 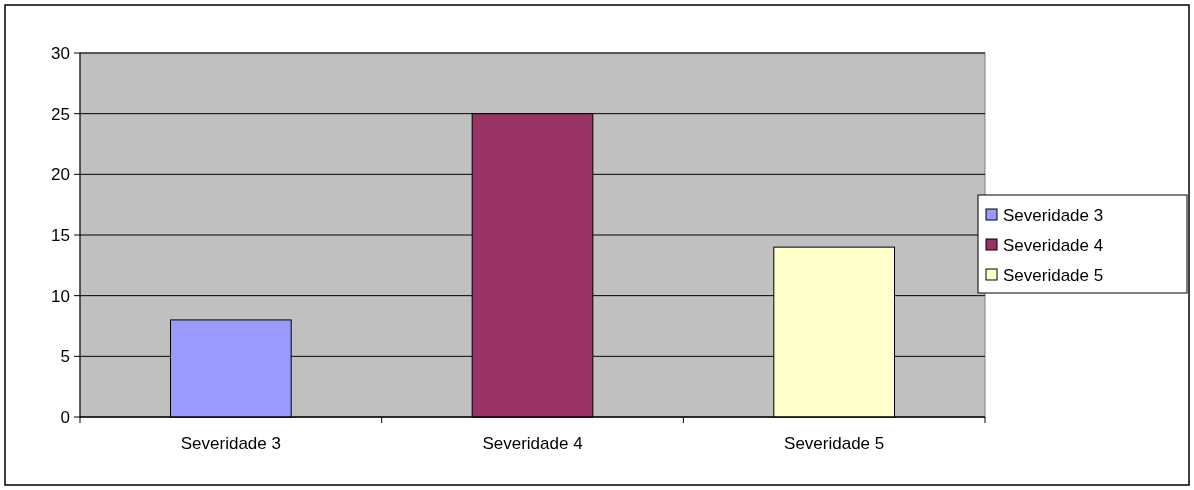 What do you see at coordinates (532, 443) in the screenshot?
I see `x-tick-label: Severidade 4` at bounding box center [532, 443].